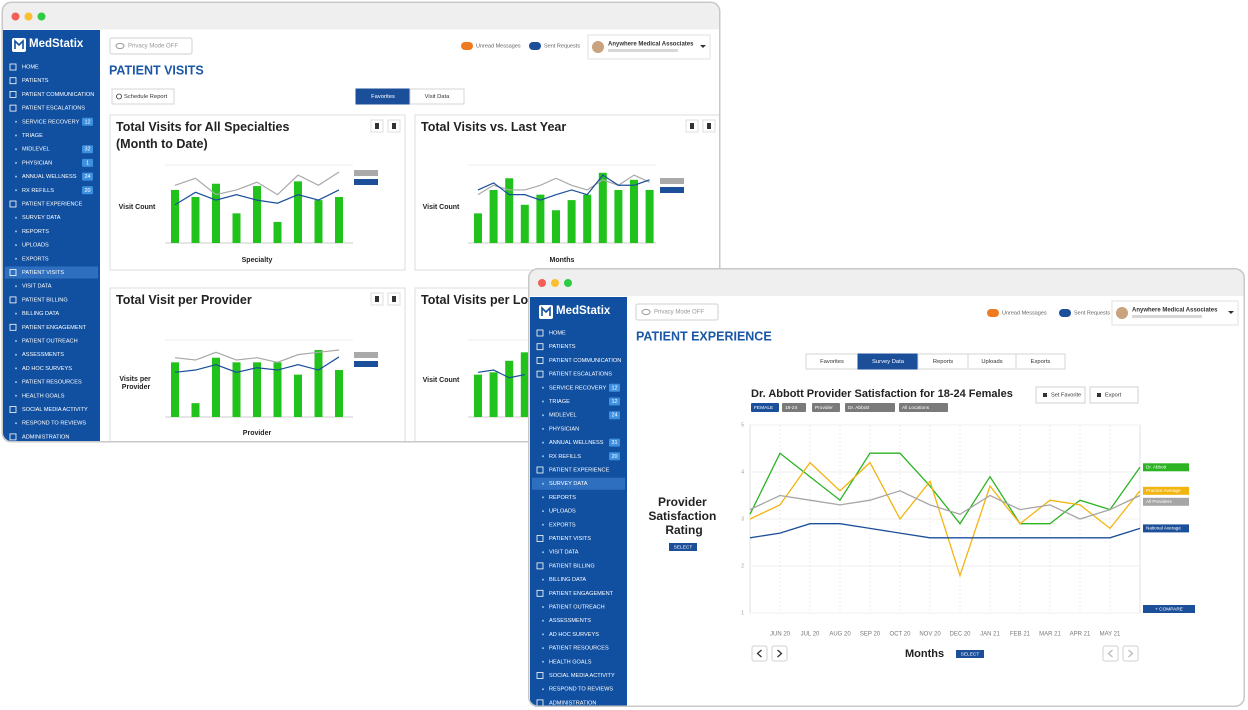 This screenshot has width=1248, height=710. I want to click on nav-active, so click(51, 272).